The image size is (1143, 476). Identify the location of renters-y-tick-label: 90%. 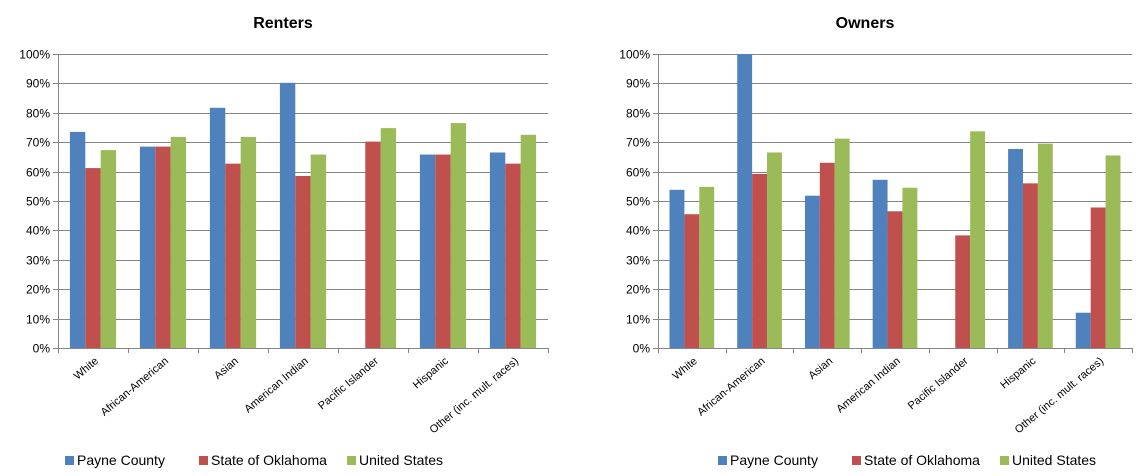
(38, 84).